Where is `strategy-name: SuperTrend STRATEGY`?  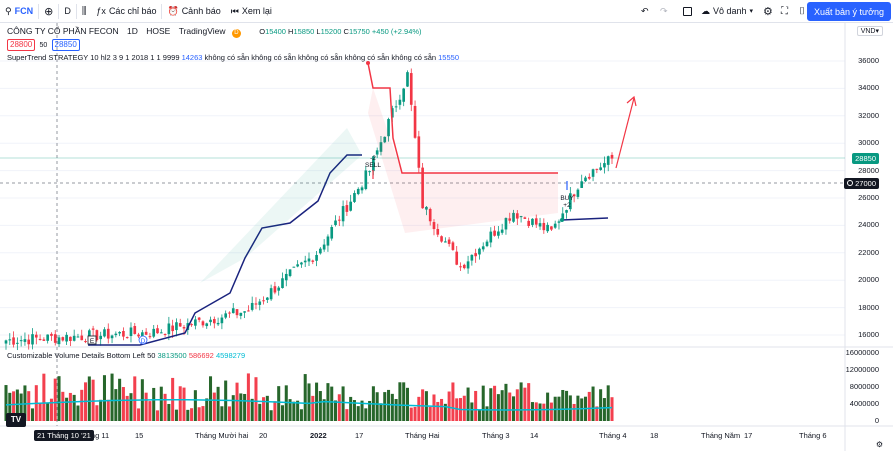
strategy-name: SuperTrend STRATEGY is located at coordinates (48, 57).